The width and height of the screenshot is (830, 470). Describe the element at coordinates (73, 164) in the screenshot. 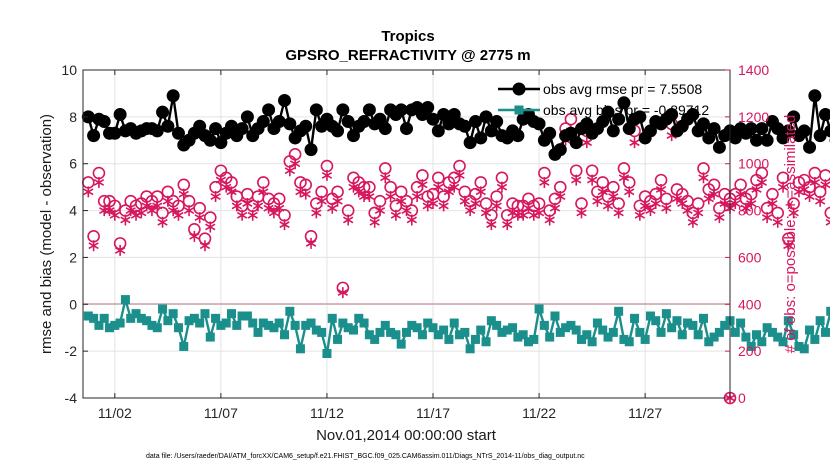

I see `y-left-tick-label: 6` at that location.